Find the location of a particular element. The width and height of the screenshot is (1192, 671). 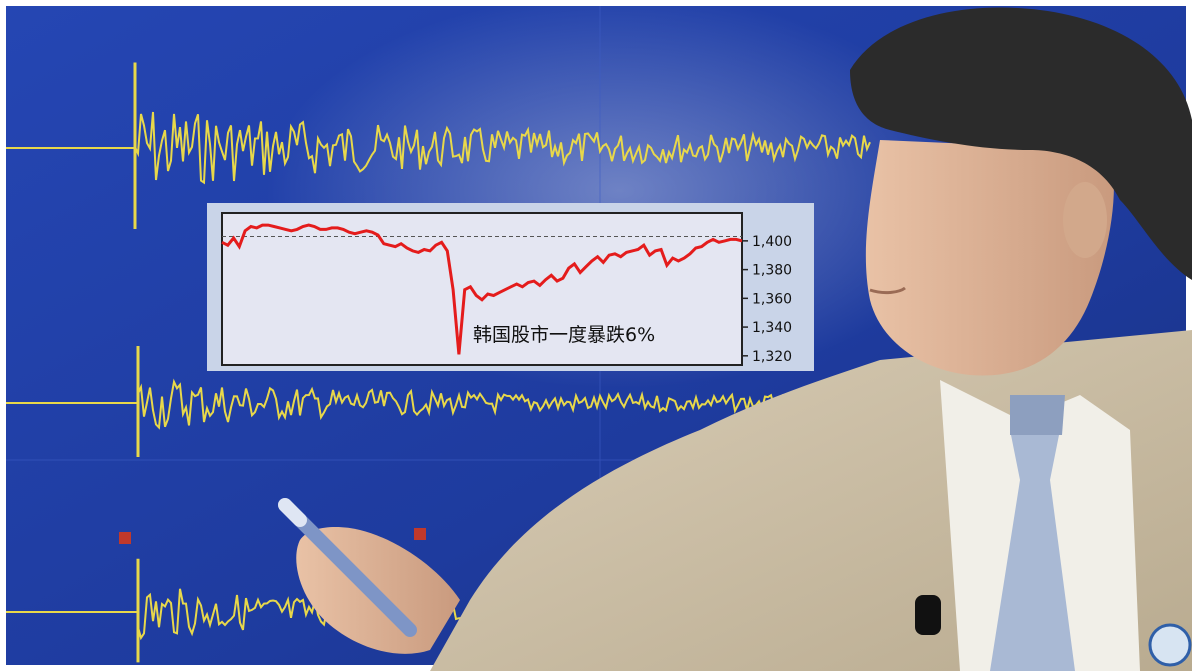

index-line is located at coordinates (482, 289).